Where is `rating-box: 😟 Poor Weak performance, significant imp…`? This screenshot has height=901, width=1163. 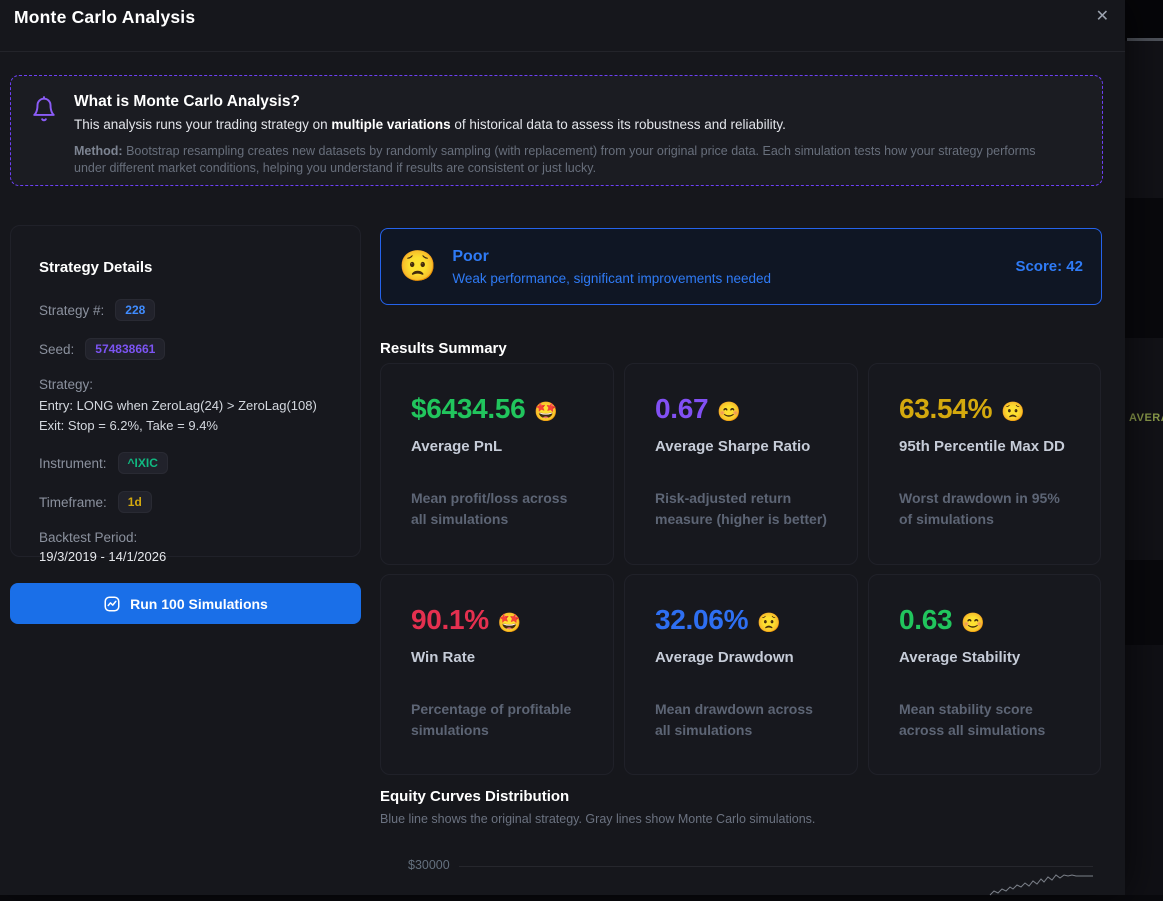 rating-box: 😟 Poor Weak performance, significant imp… is located at coordinates (741, 266).